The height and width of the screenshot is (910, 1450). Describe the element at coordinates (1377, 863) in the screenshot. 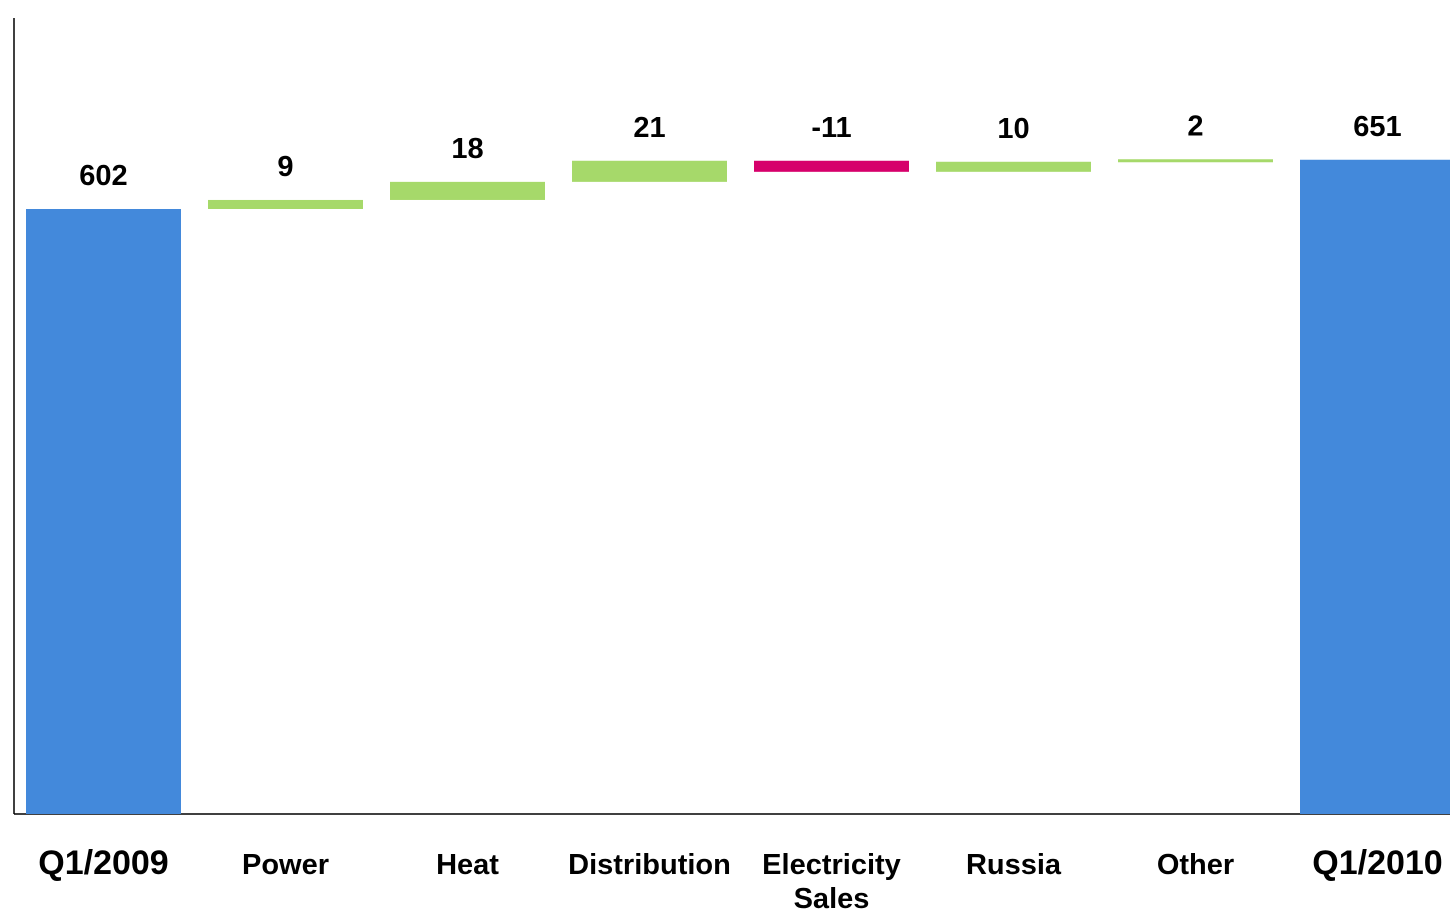

I see `x-tick-label: Q1/2010` at that location.